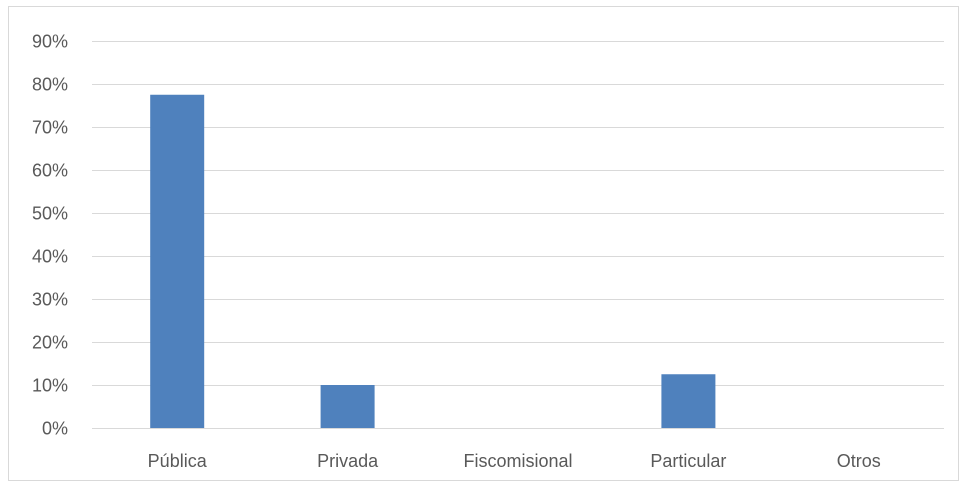 This screenshot has height=482, width=960. Describe the element at coordinates (50, 171) in the screenshot. I see `y-tick-label: 60%` at that location.